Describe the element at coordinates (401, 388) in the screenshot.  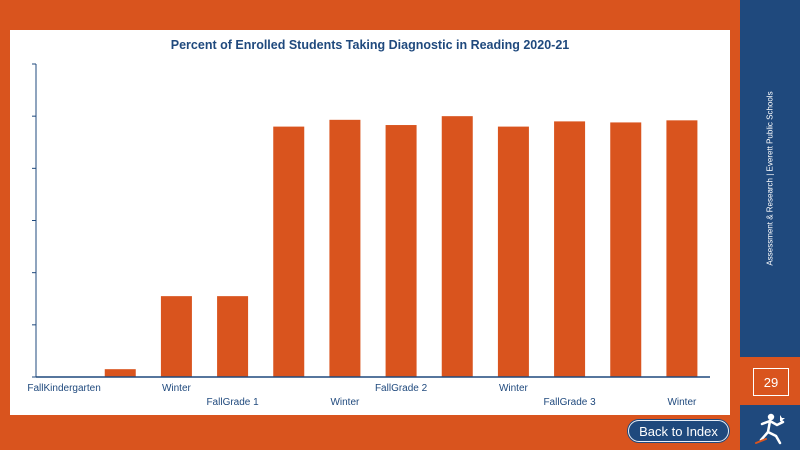
I see `x-tick-label: FallGrade 2` at that location.